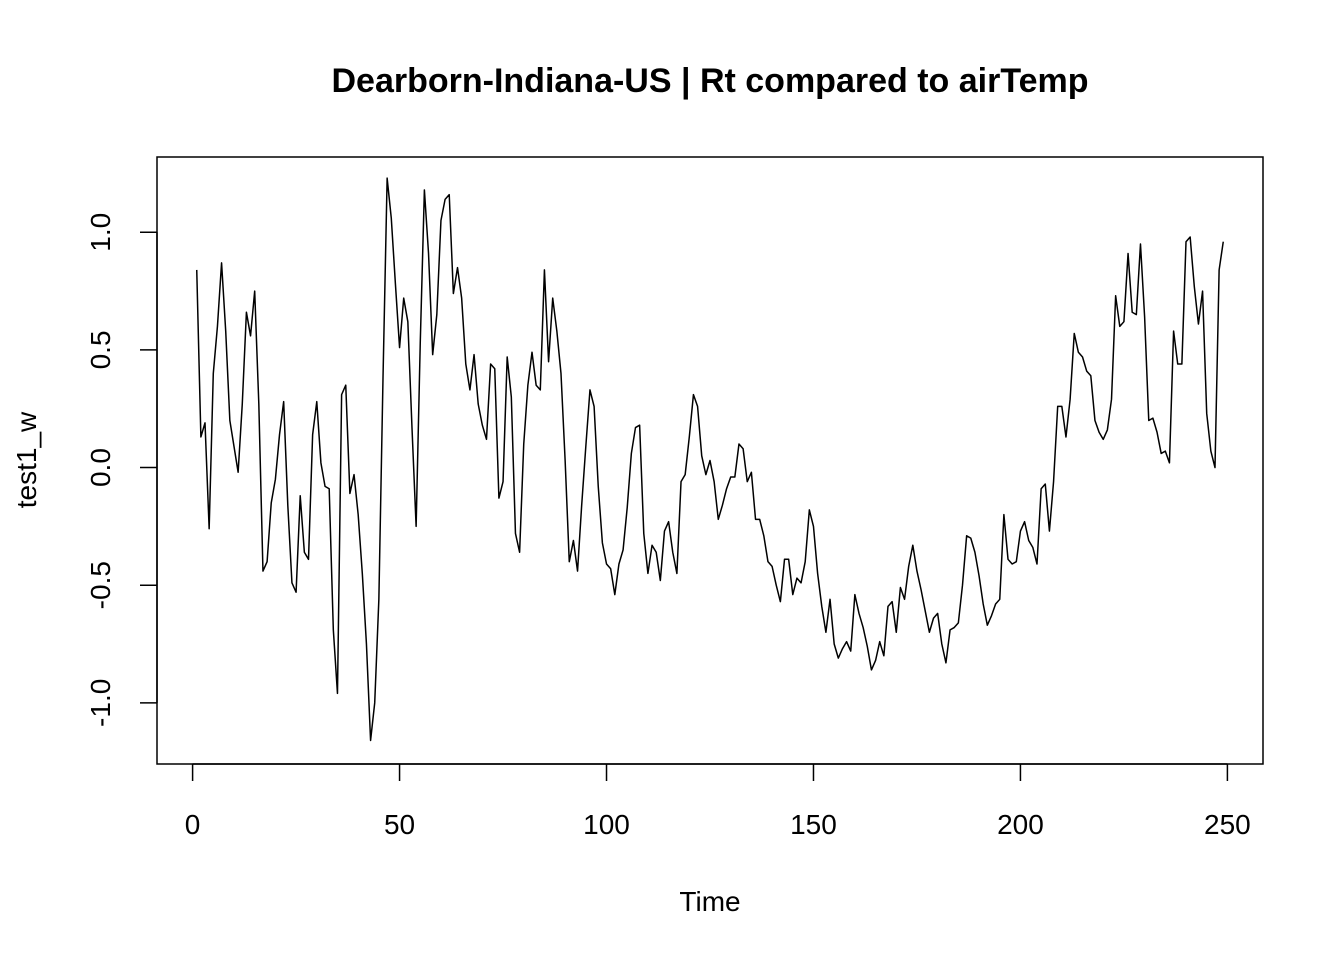 This screenshot has height=960, width=1344. I want to click on y-tick-label: -0.5, so click(100, 585).